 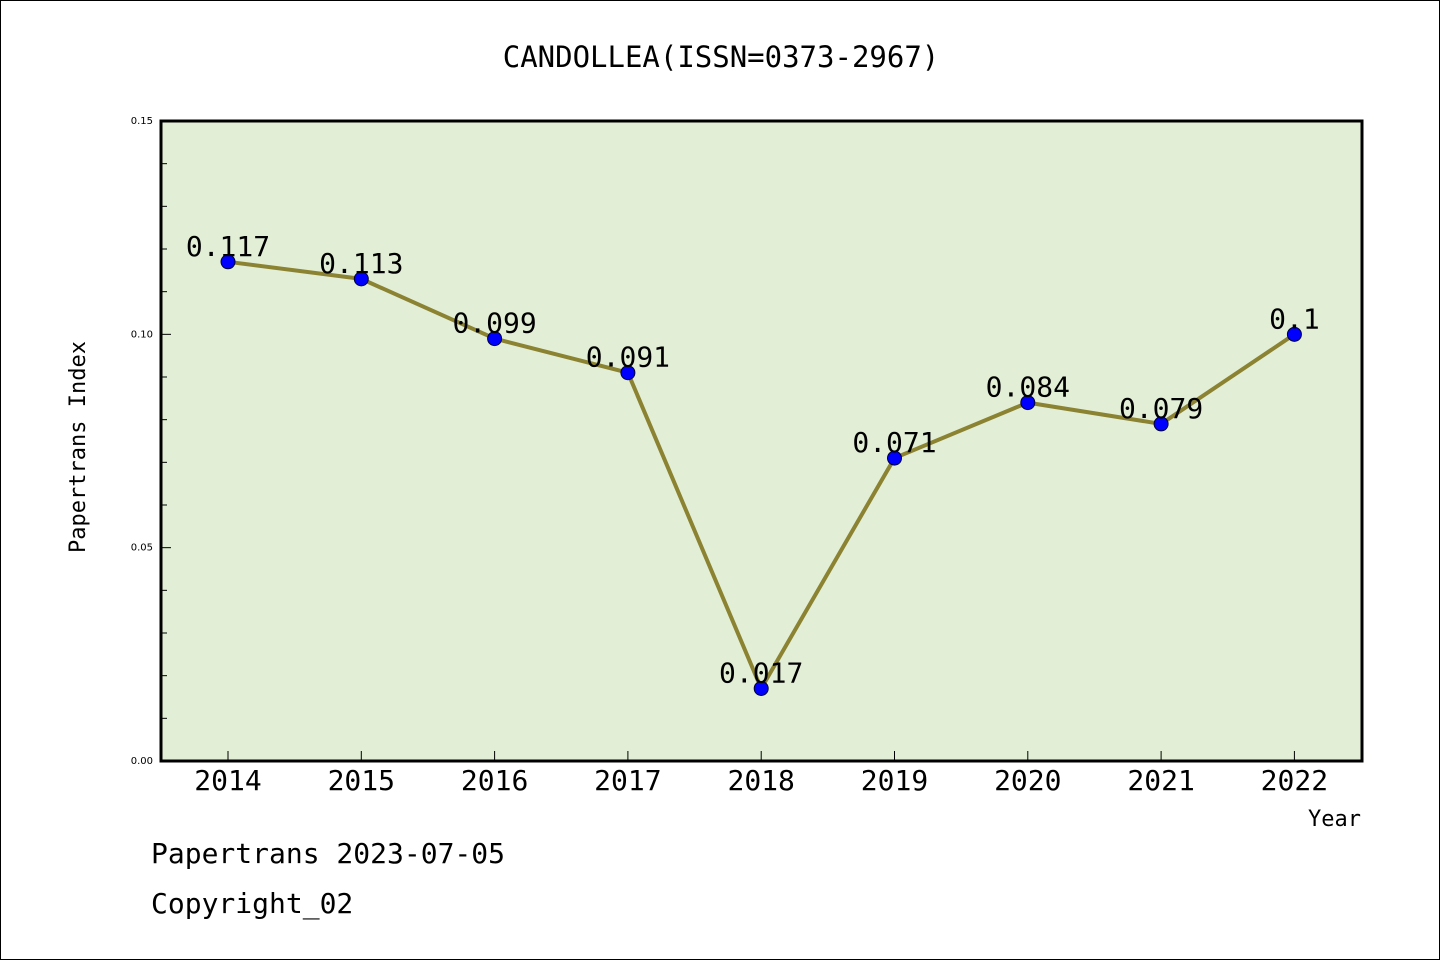 I want to click on footer-copyright-text: Copyright_02, so click(x=252, y=903).